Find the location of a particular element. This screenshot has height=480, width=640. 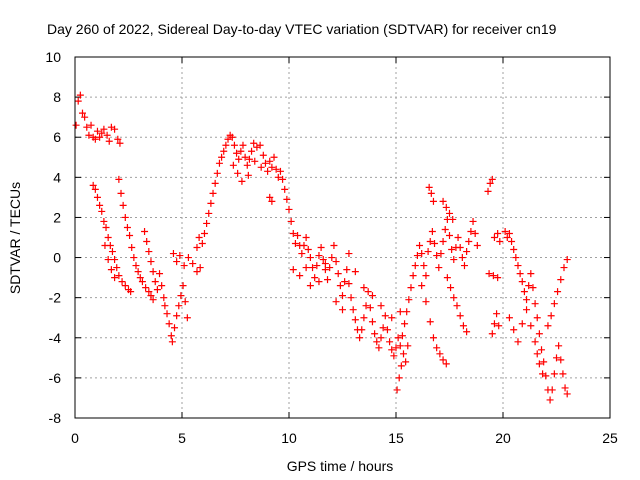

y-tick-label: 0 is located at coordinates (57, 258).